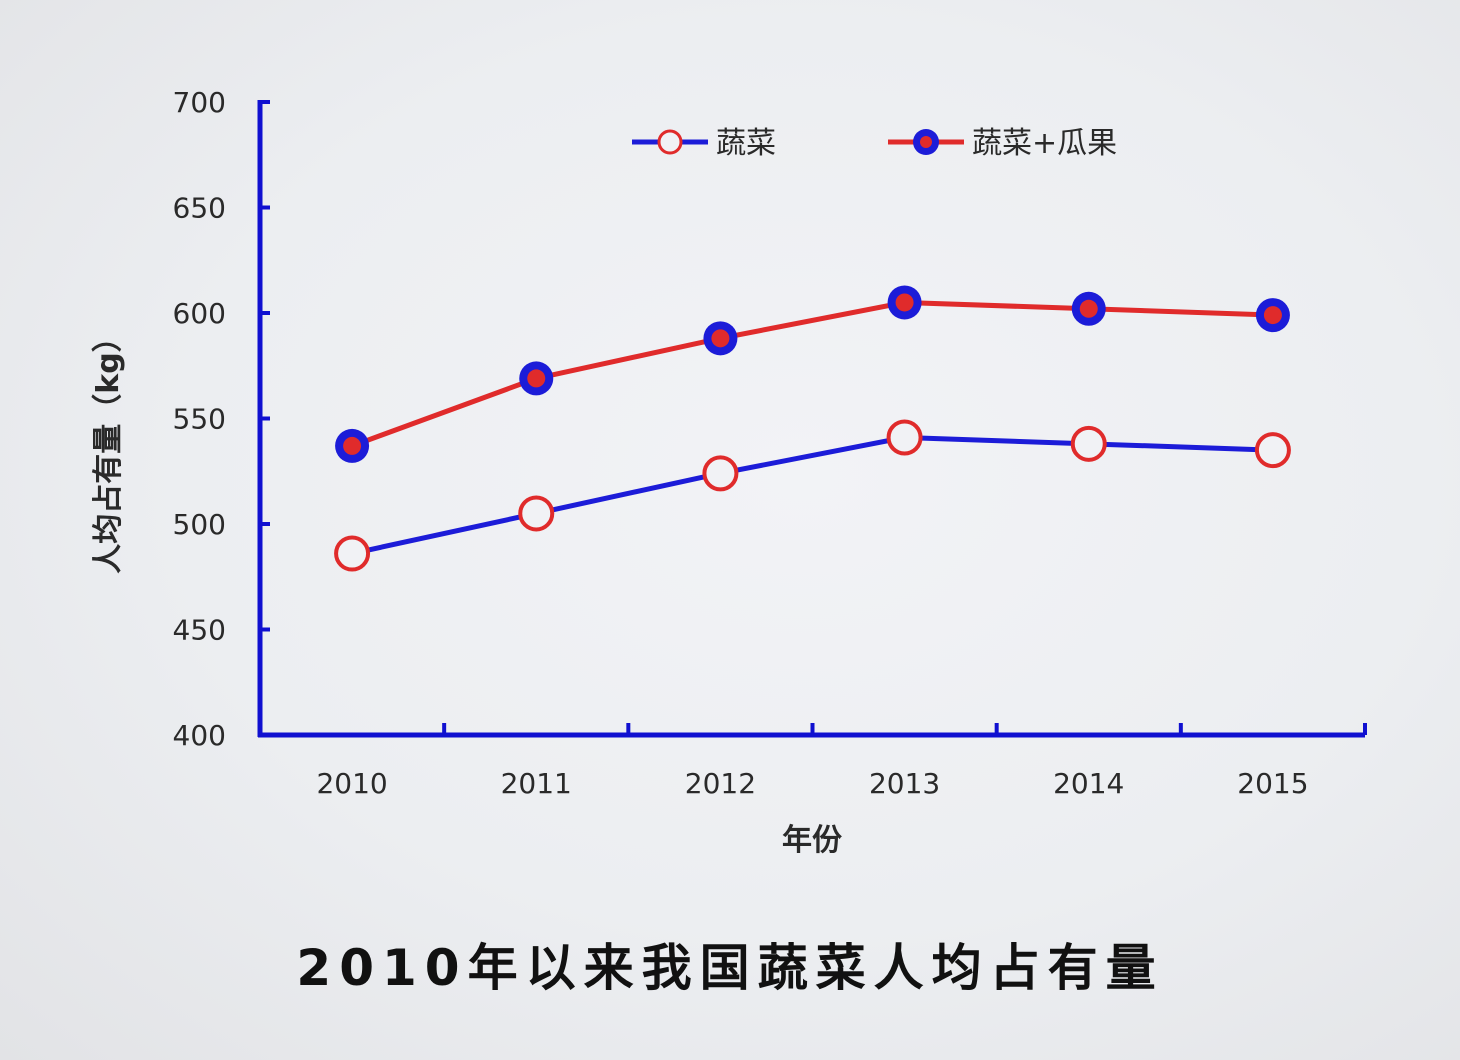 The width and height of the screenshot is (1460, 1060). I want to click on x-tick-label: 2012, so click(720, 783).